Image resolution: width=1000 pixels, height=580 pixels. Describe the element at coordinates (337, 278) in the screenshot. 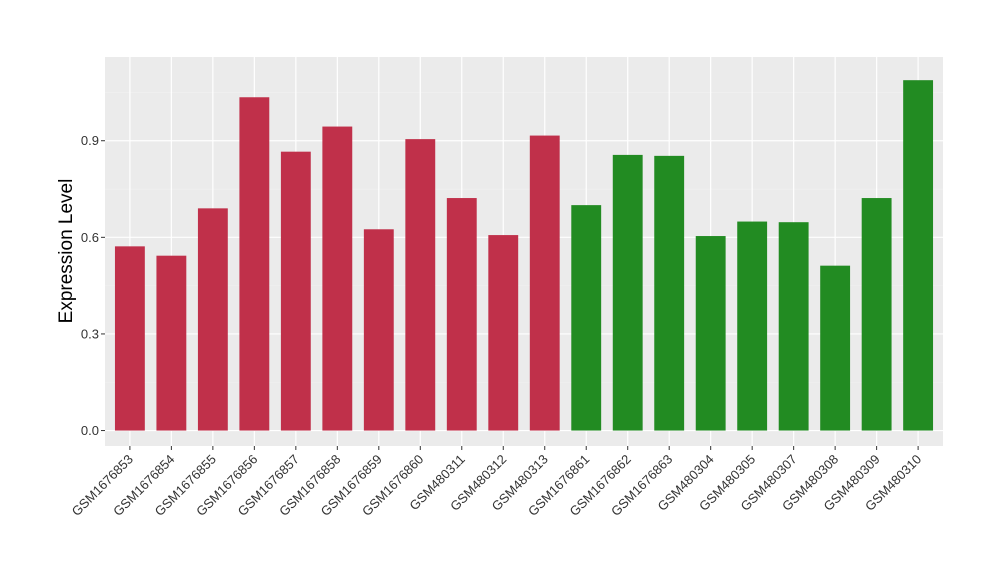

I see `bar-GSM1676858` at that location.